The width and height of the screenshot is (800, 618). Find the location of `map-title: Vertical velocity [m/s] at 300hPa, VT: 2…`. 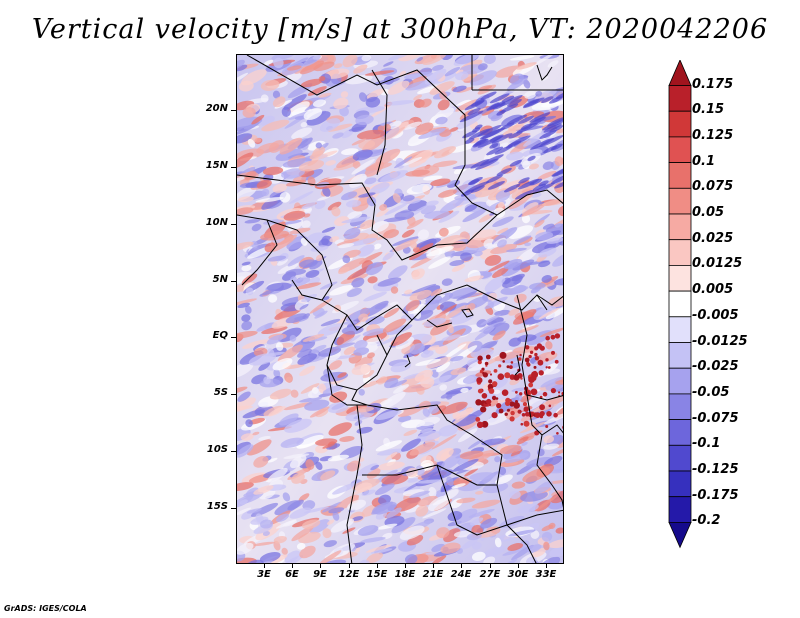

map-title: Vertical velocity [m/s] at 300hPa, VT: 2… is located at coordinates (400, 29).